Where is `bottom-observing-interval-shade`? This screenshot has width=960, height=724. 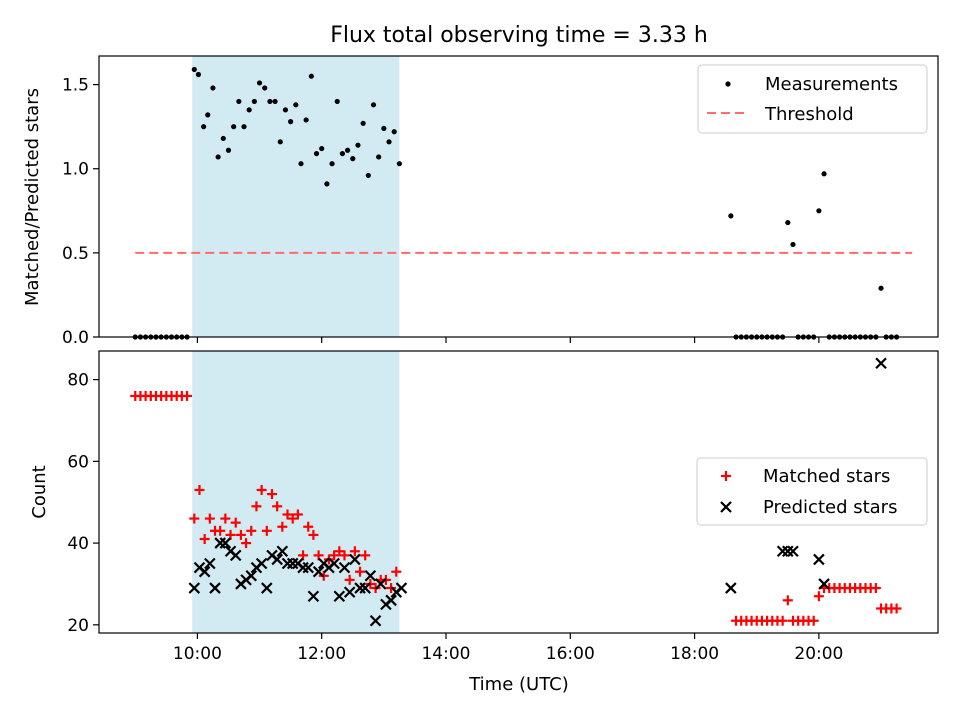 bottom-observing-interval-shade is located at coordinates (296, 492).